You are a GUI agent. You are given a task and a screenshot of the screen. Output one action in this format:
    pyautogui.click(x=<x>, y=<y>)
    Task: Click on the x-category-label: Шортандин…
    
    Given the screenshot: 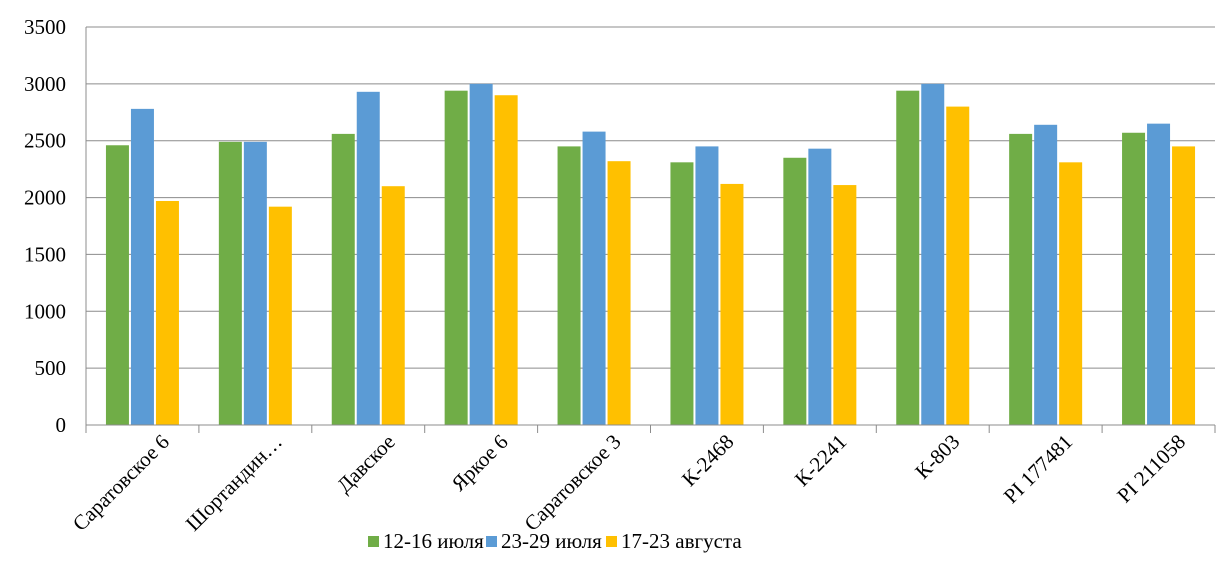 What is the action you would take?
    pyautogui.click(x=234, y=483)
    